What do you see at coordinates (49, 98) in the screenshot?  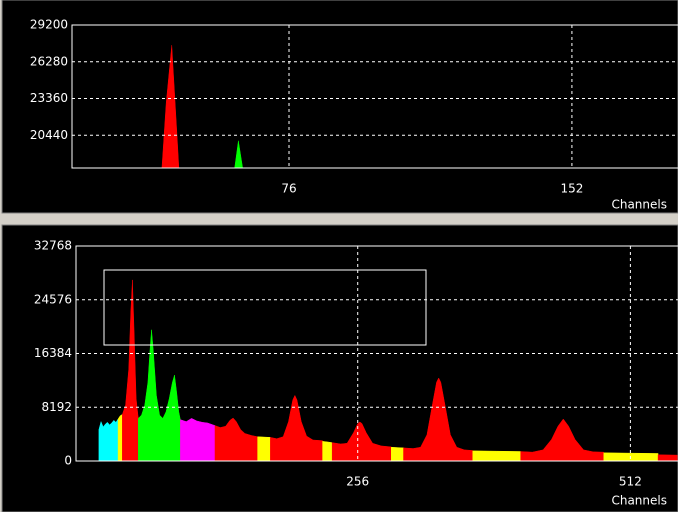 I see `y-tick-label: 23360` at bounding box center [49, 98].